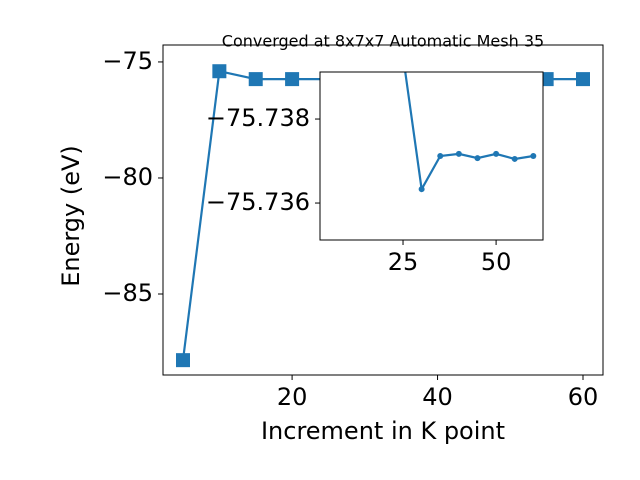  What do you see at coordinates (71, 216) in the screenshot?
I see `y-axis-label: Energy (eV)` at bounding box center [71, 216].